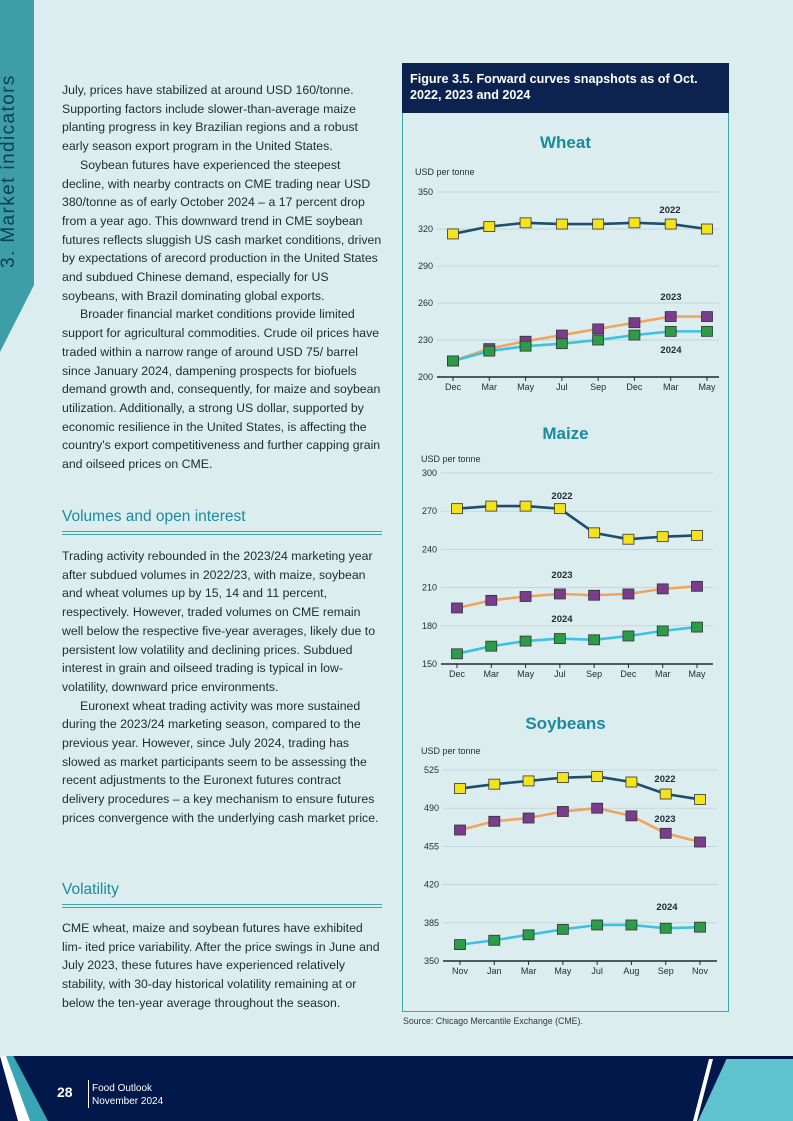 This screenshot has width=793, height=1121. Describe the element at coordinates (396, 1088) in the screenshot. I see `footer: 28 Food Outlook November 2024` at that location.